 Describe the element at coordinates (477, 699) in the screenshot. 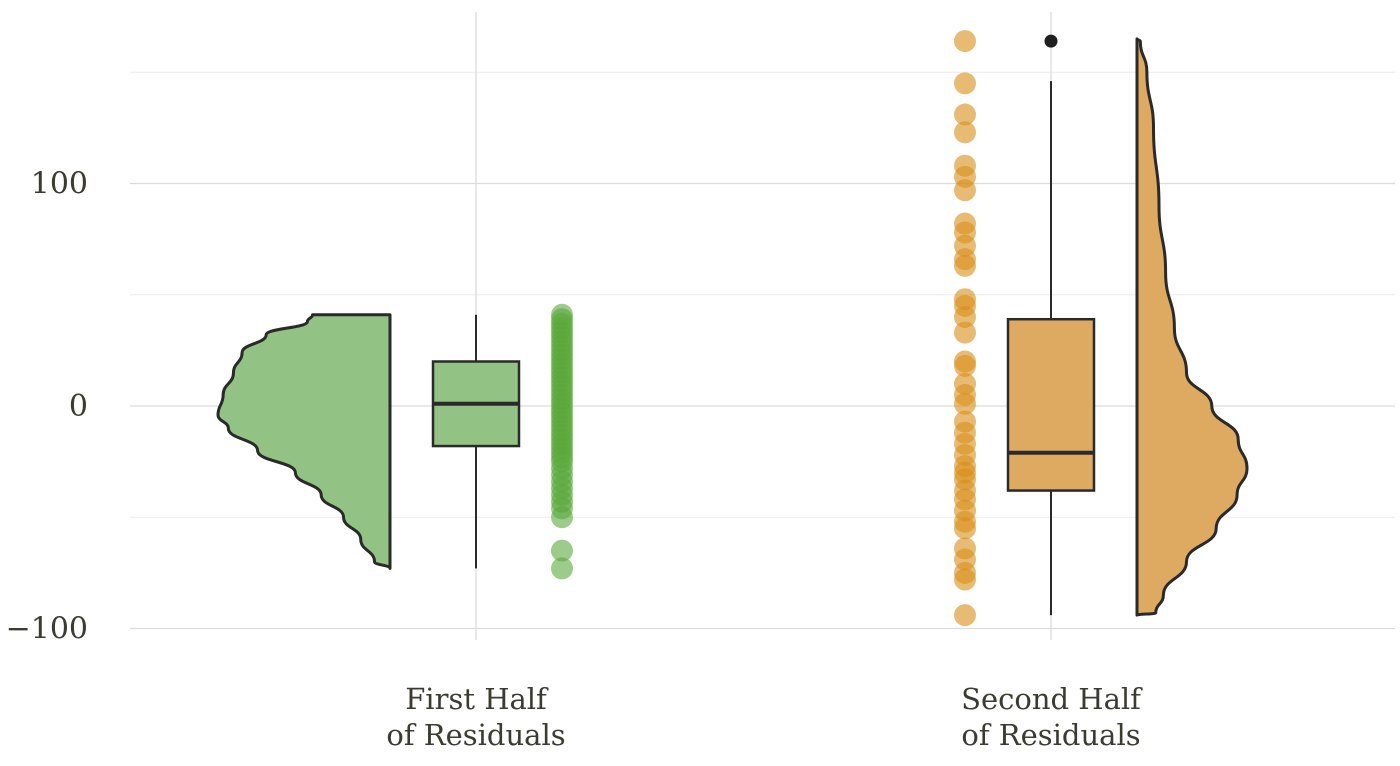

I see `category-label-line: First Half` at that location.